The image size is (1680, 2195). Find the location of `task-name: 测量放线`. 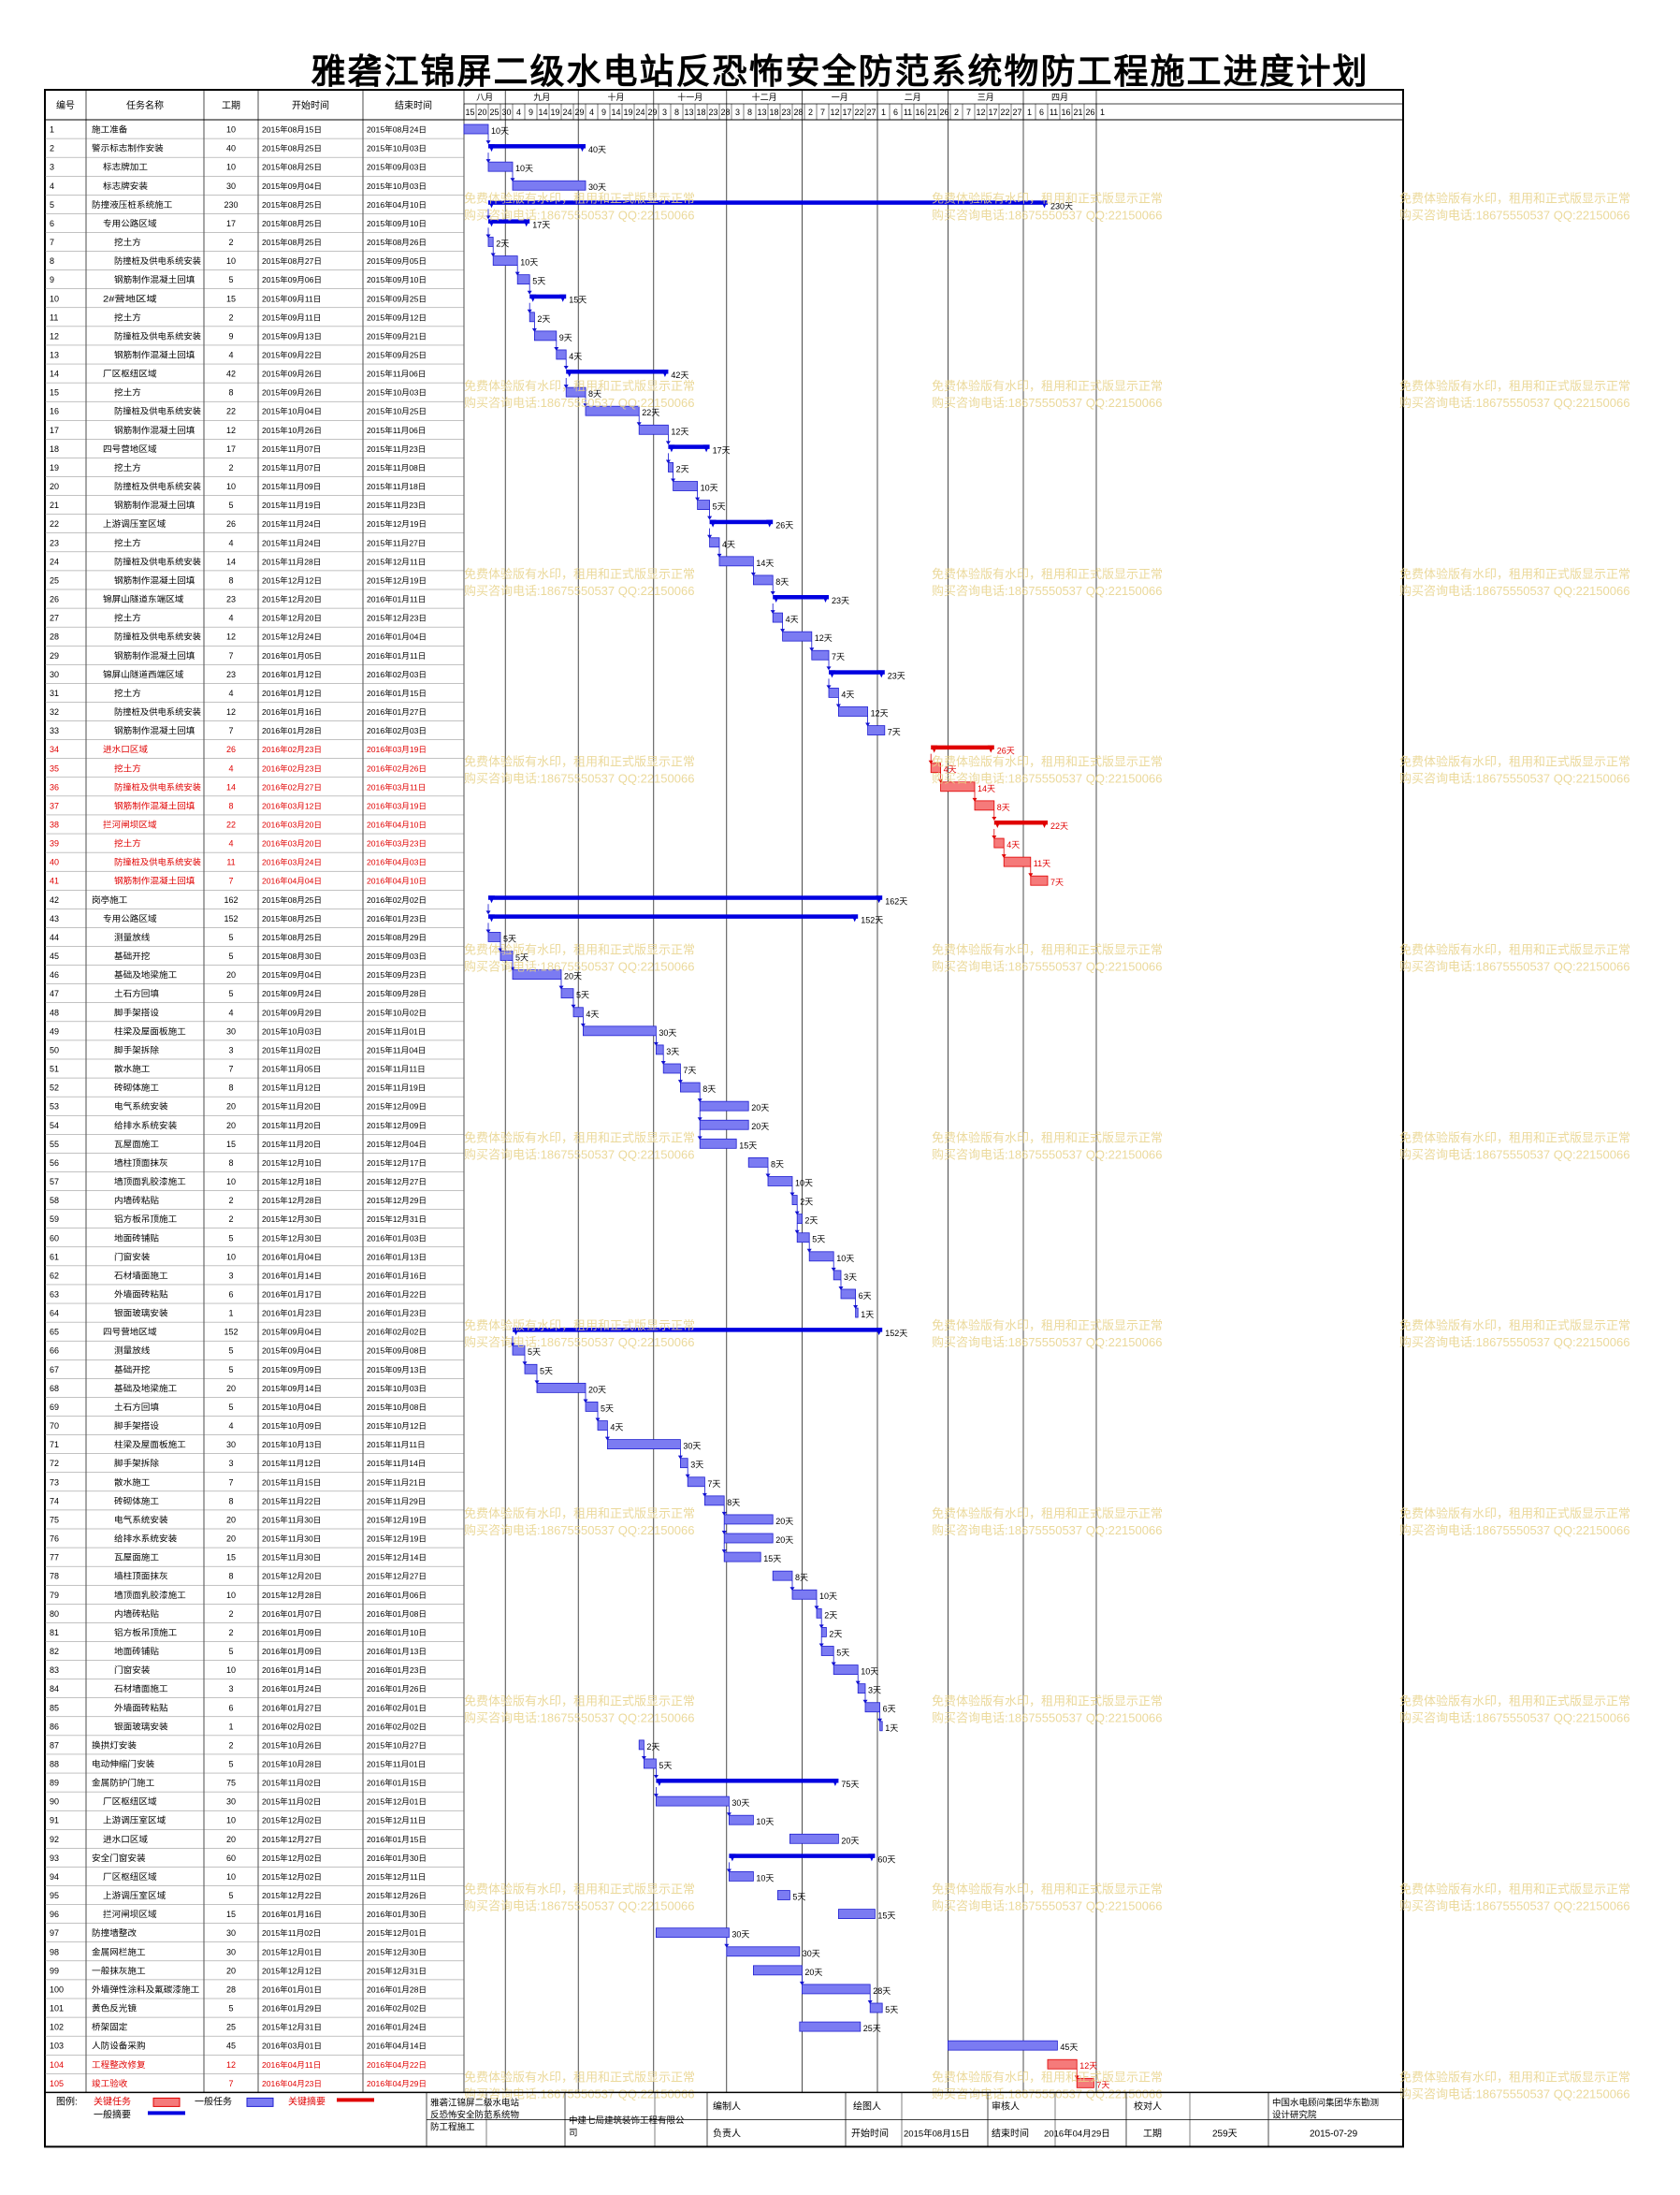

task-name: 测量放线 is located at coordinates (132, 937).